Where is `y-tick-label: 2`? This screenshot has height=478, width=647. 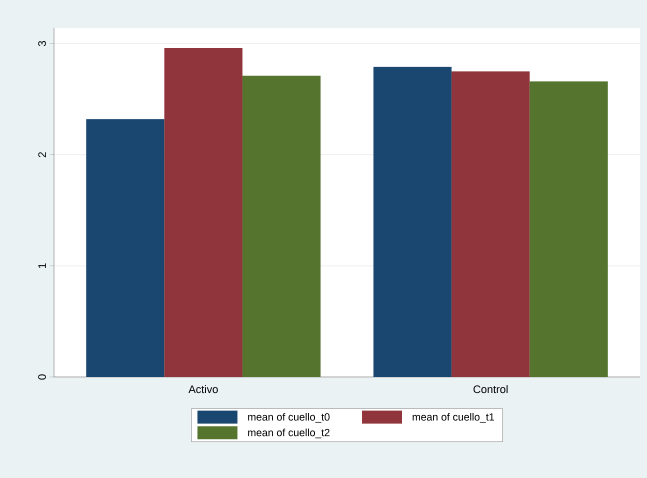 y-tick-label: 2 is located at coordinates (42, 155).